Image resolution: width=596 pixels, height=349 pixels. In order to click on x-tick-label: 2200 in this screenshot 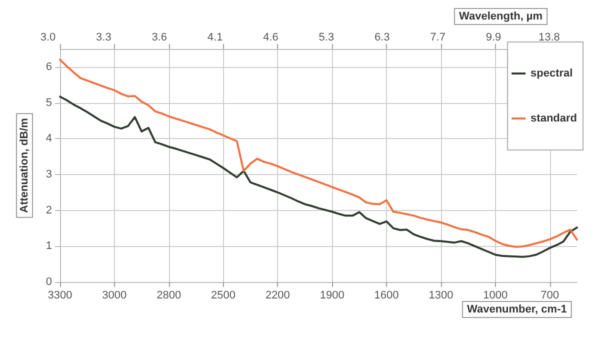, I will do `click(277, 296)`.